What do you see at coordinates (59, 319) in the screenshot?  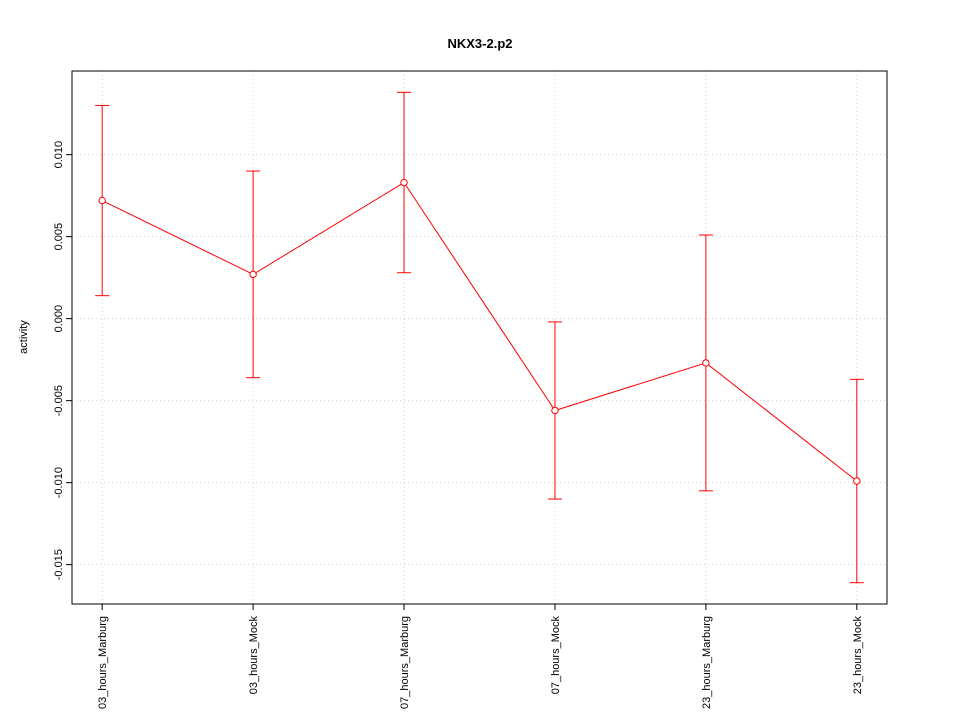 I see `y-tick-label: 0.000` at bounding box center [59, 319].